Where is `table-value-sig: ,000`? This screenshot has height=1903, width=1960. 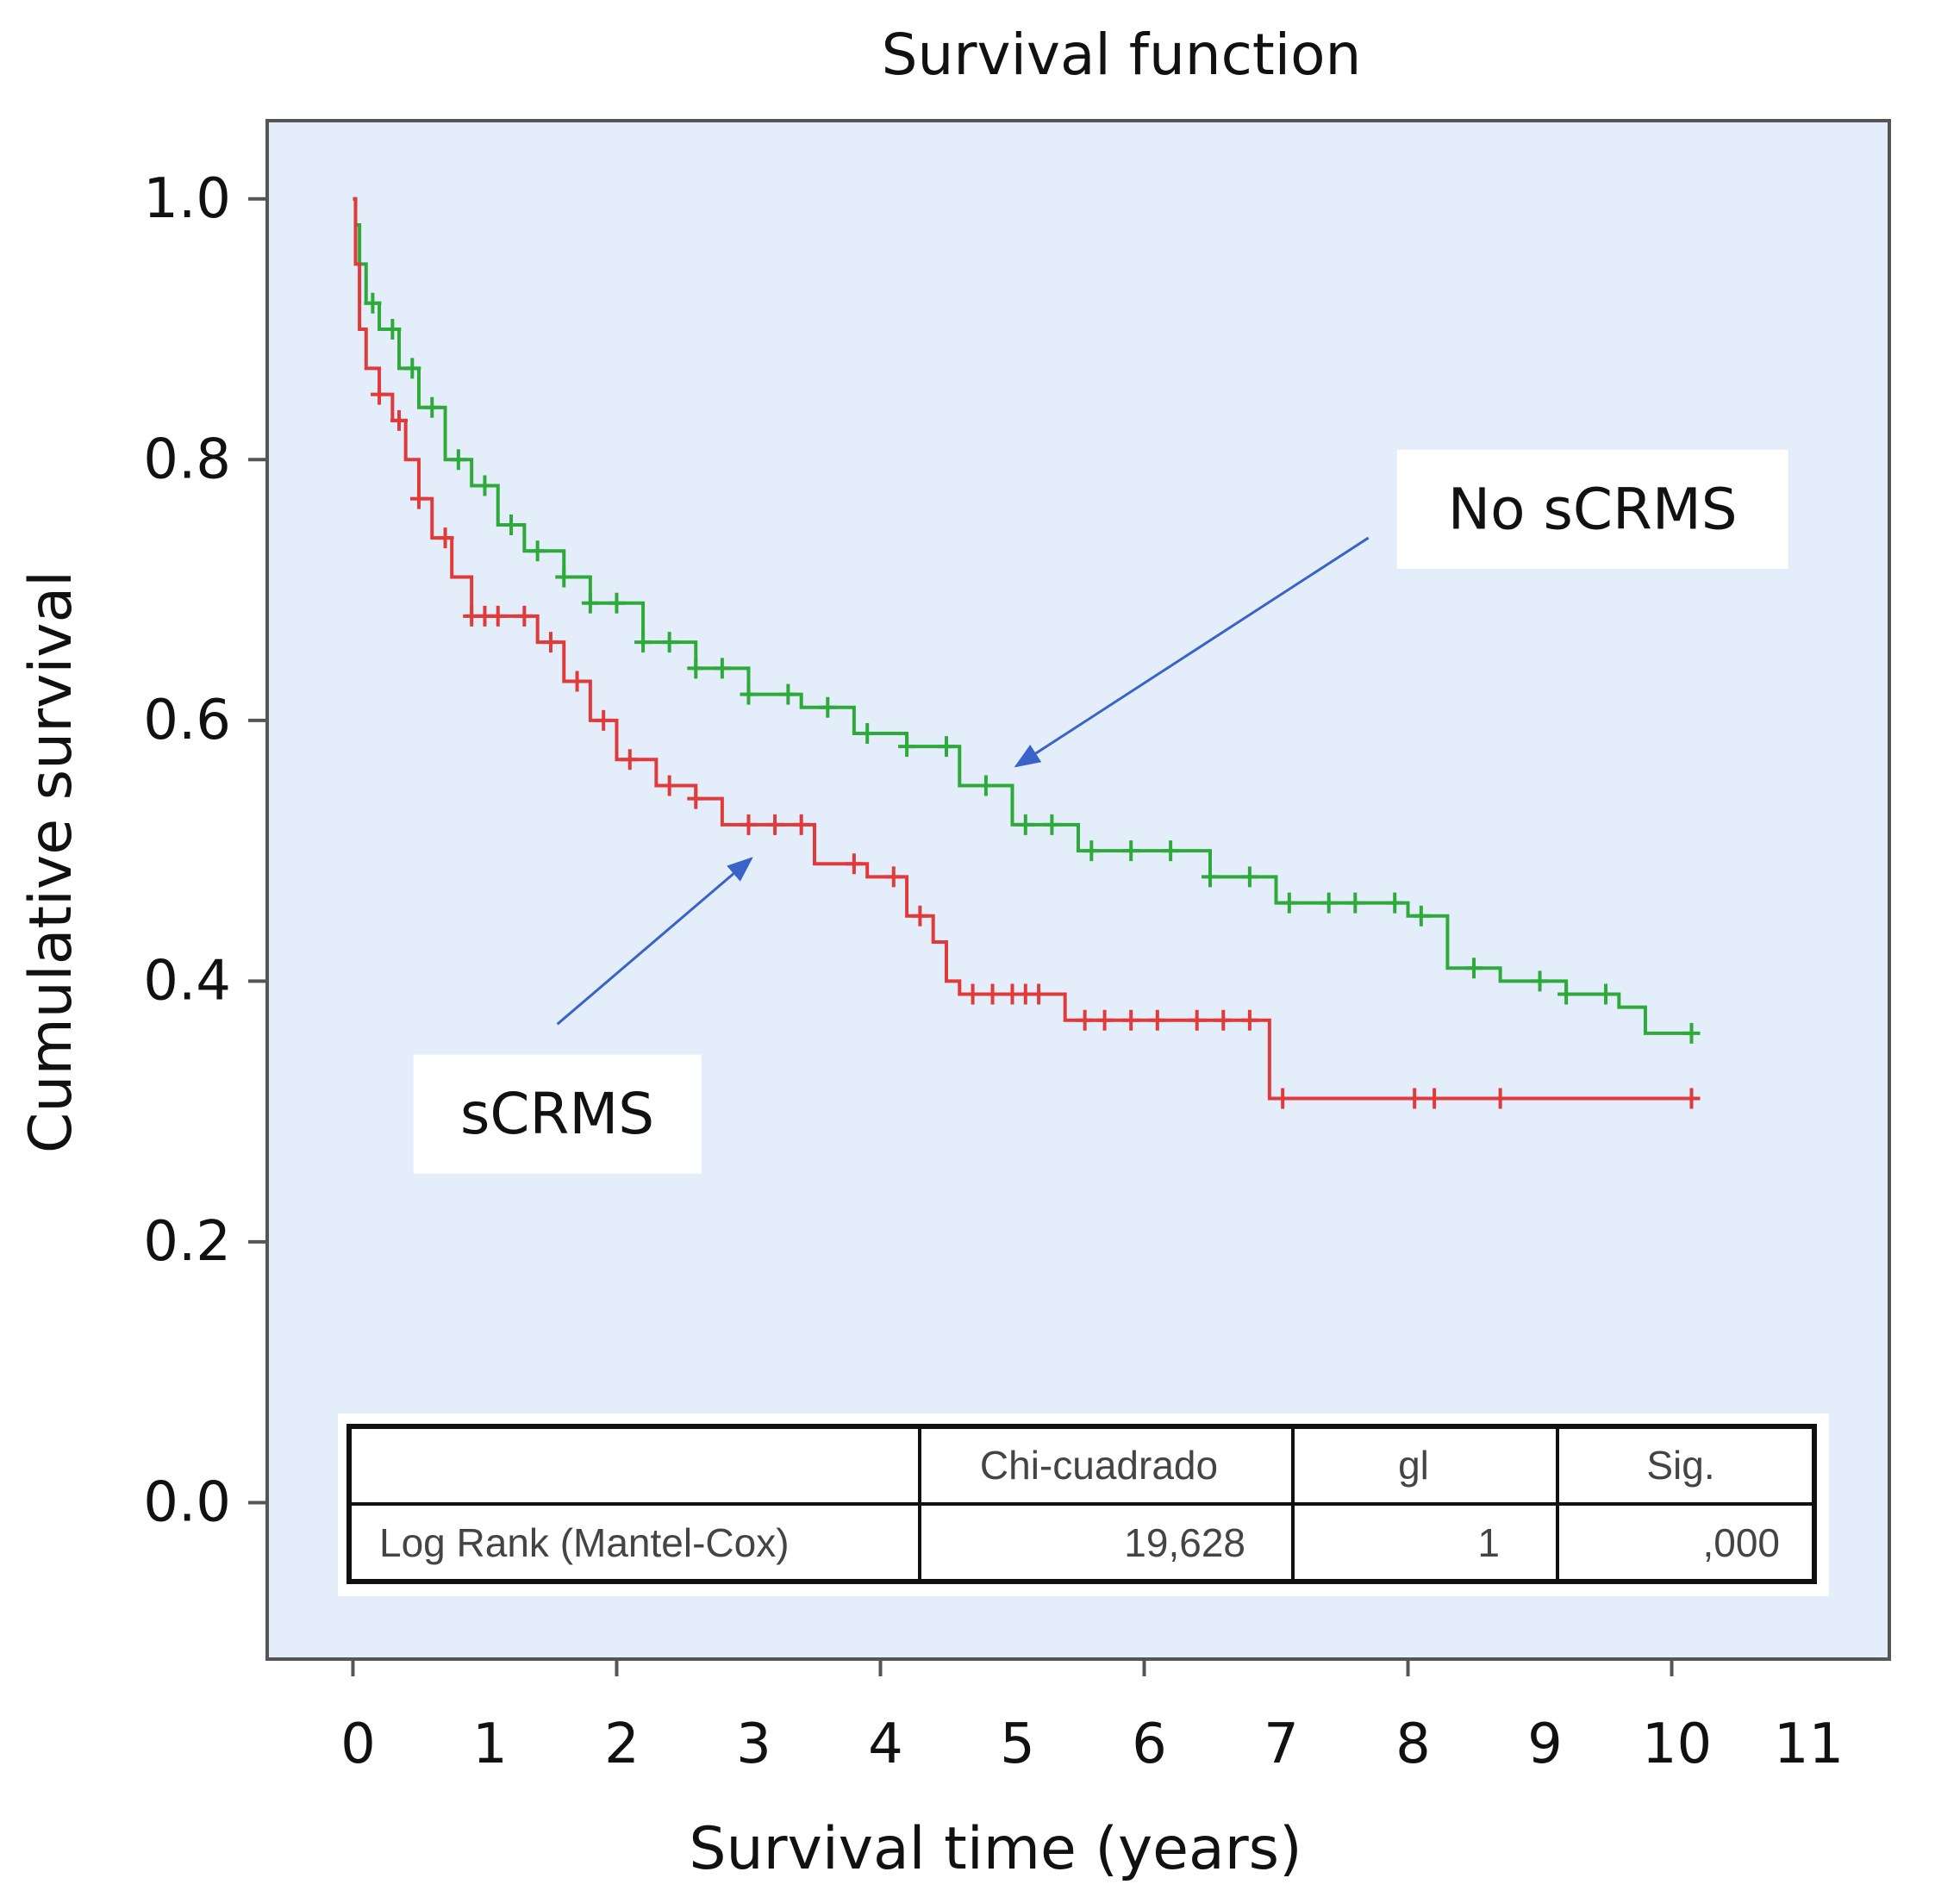
table-value-sig: ,000 is located at coordinates (1741, 1542).